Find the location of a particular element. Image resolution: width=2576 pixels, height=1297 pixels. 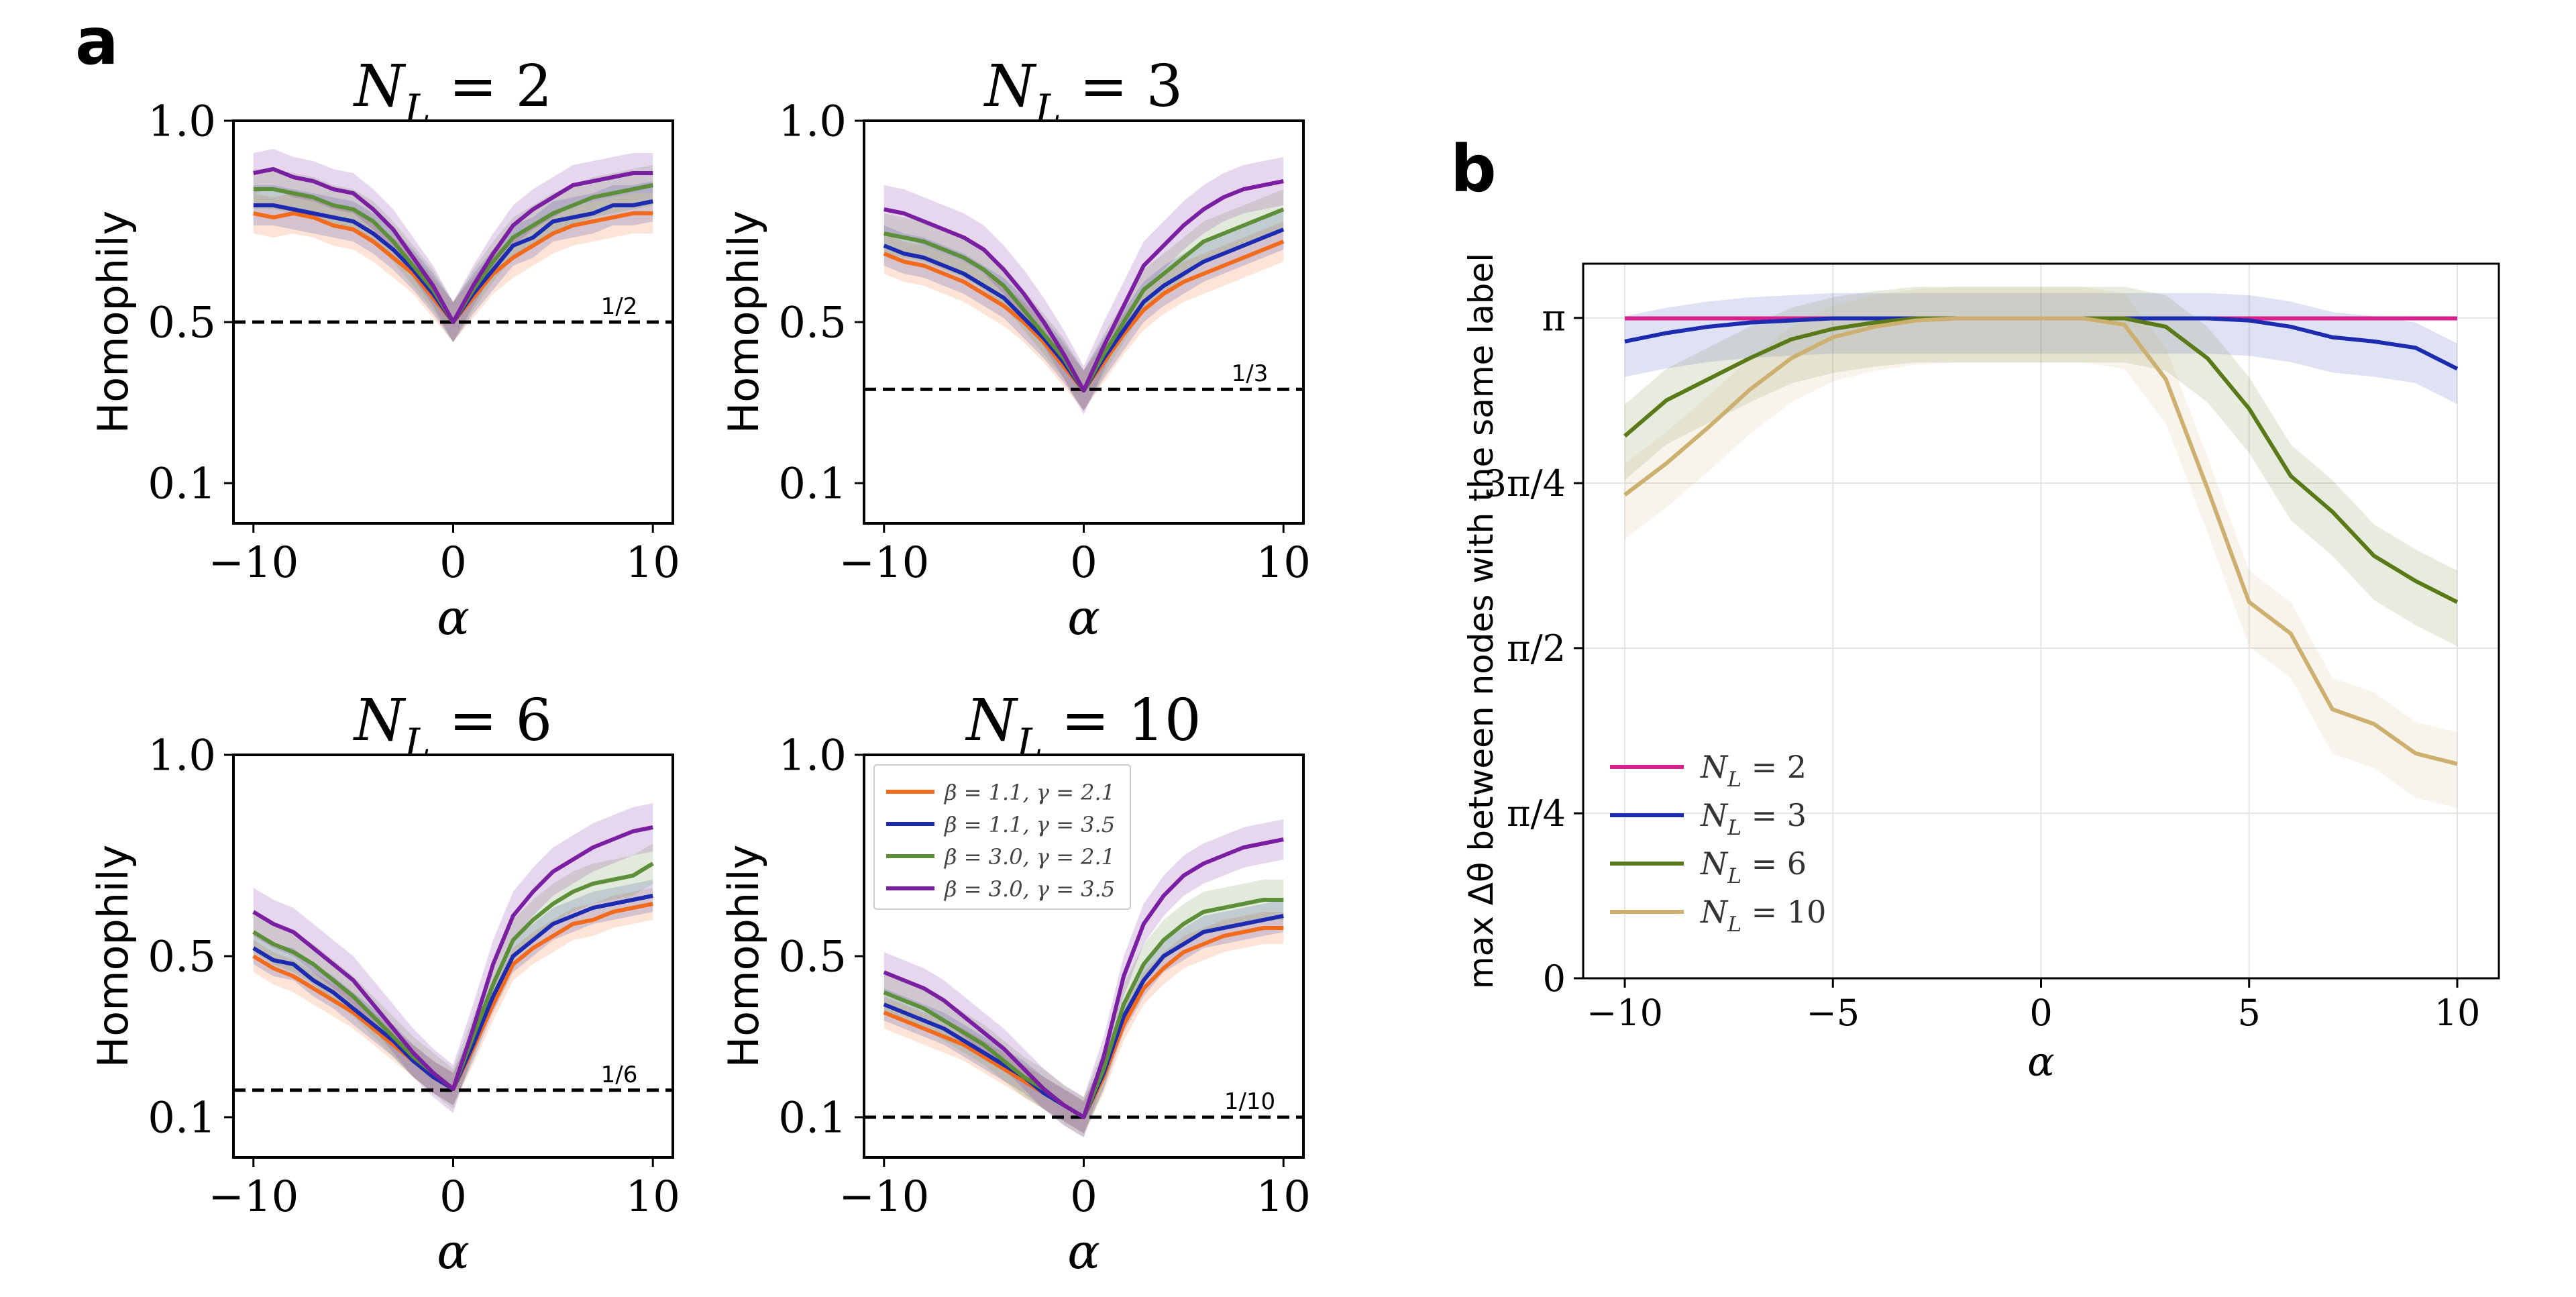

chart-title: NL = 10 is located at coordinates (1083, 727).